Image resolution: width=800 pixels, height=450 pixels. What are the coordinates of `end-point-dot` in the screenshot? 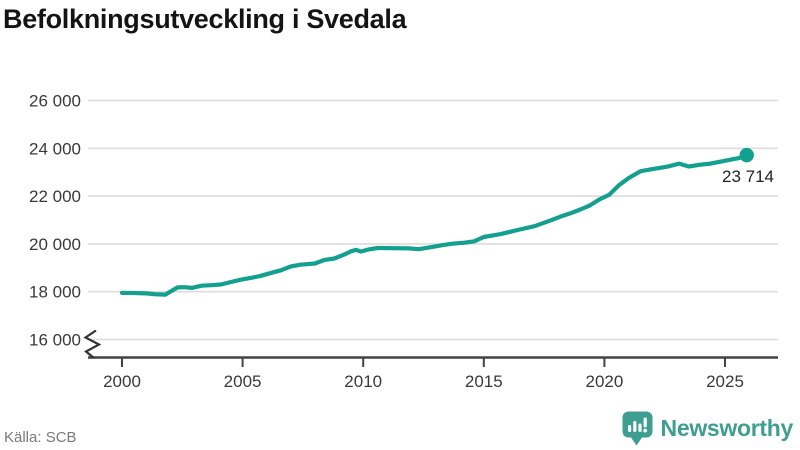 It's located at (746, 155).